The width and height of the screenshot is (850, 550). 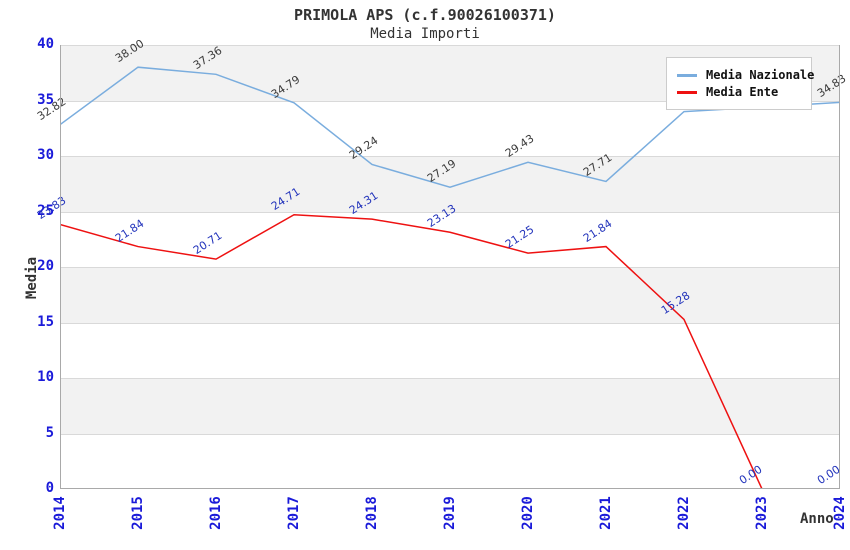 I want to click on legend-label: Media Nazionale, so click(x=760, y=75).